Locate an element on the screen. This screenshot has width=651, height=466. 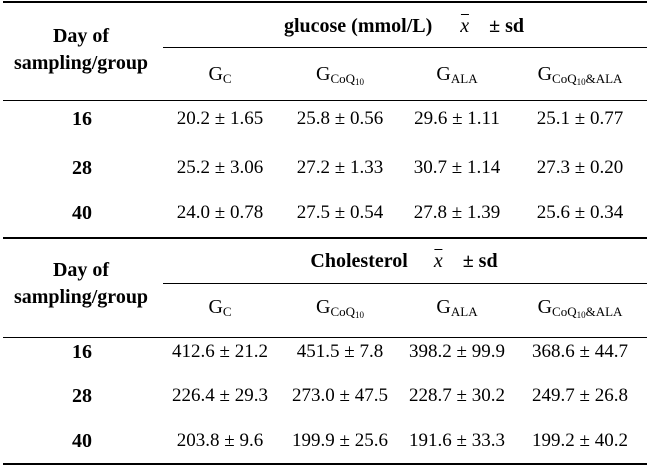
value-cell: 20.2 ± 1.65 is located at coordinates (220, 118).